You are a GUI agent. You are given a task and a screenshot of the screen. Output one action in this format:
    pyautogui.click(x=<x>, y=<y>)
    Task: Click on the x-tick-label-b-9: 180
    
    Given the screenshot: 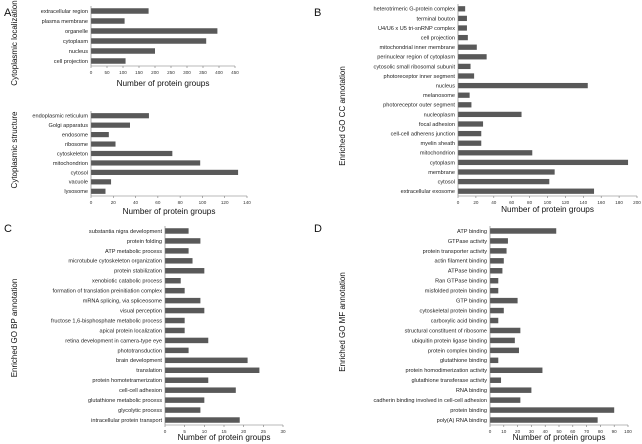 What is the action you would take?
    pyautogui.click(x=619, y=202)
    